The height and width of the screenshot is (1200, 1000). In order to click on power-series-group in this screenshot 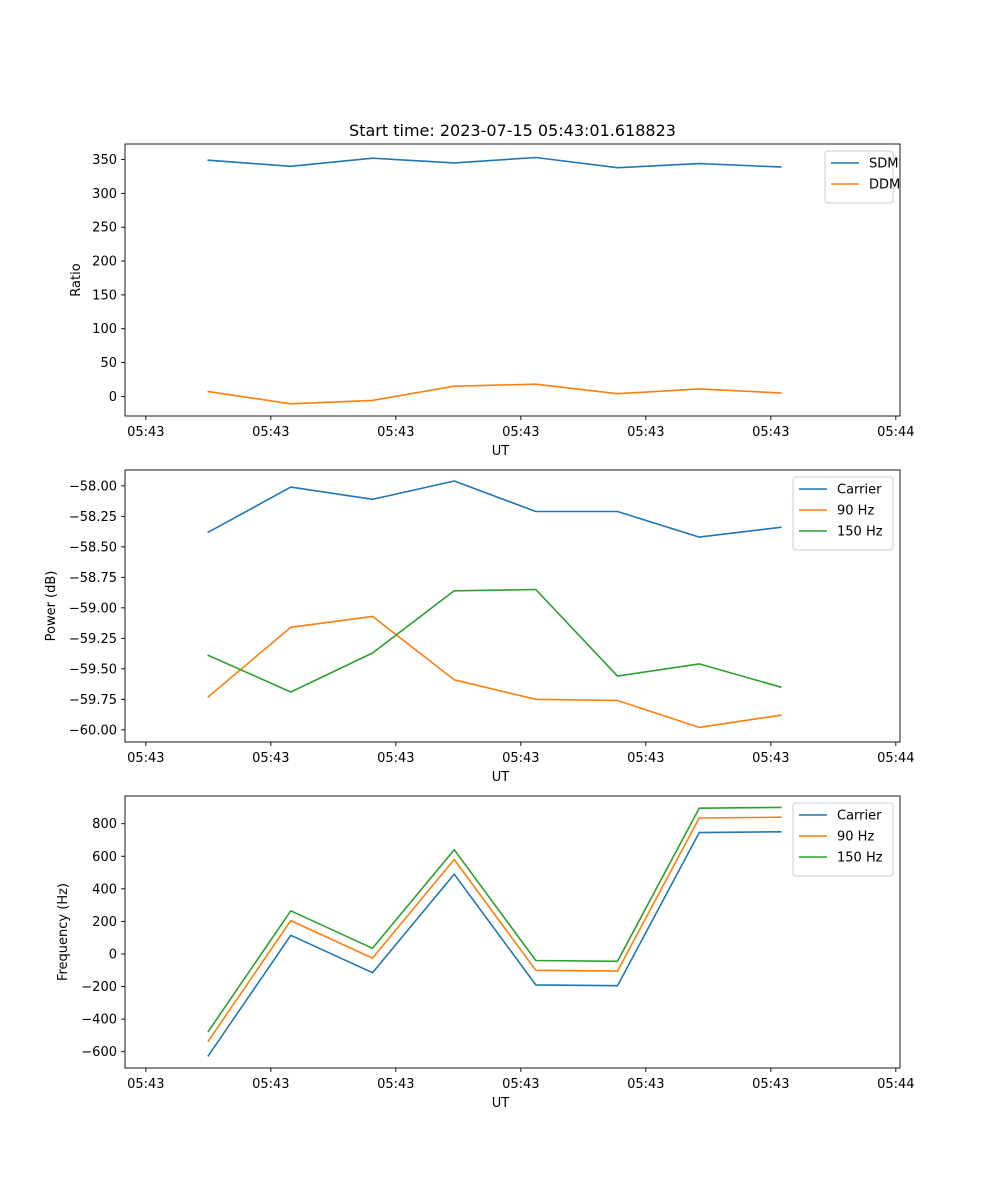, I will do `click(494, 604)`.